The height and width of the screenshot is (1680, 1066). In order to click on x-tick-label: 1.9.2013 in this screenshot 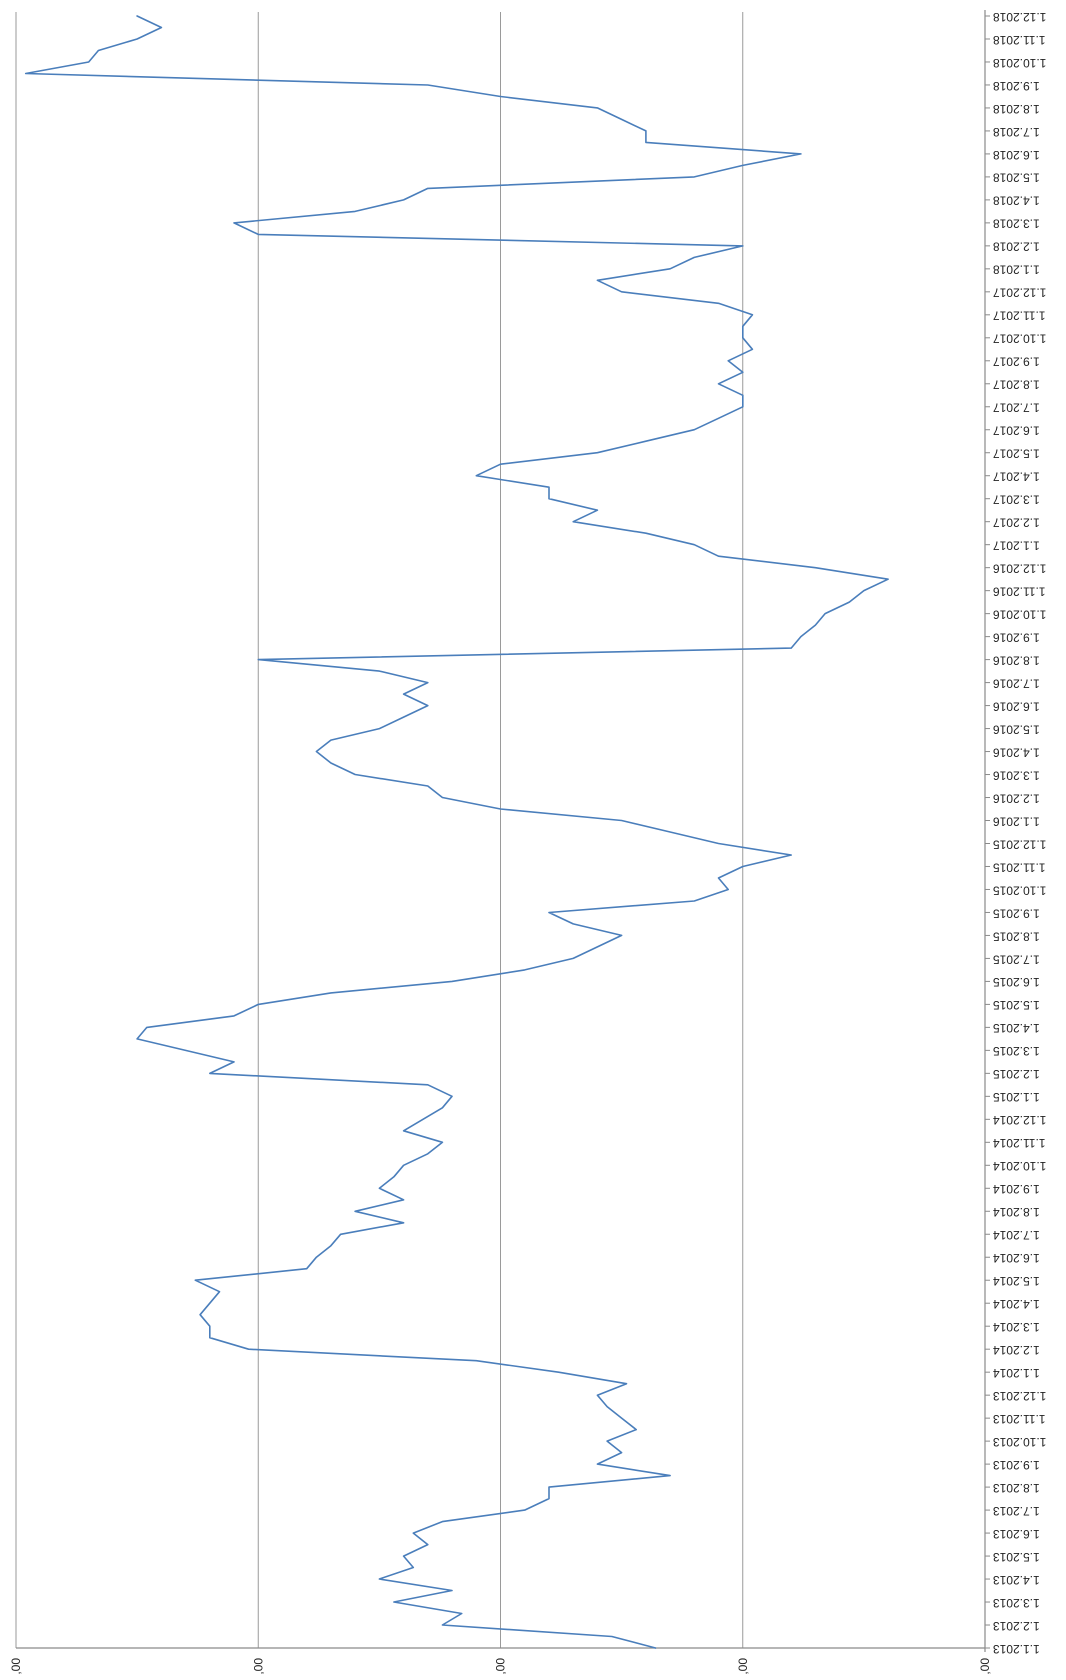, I will do `click(1016, 1465)`.